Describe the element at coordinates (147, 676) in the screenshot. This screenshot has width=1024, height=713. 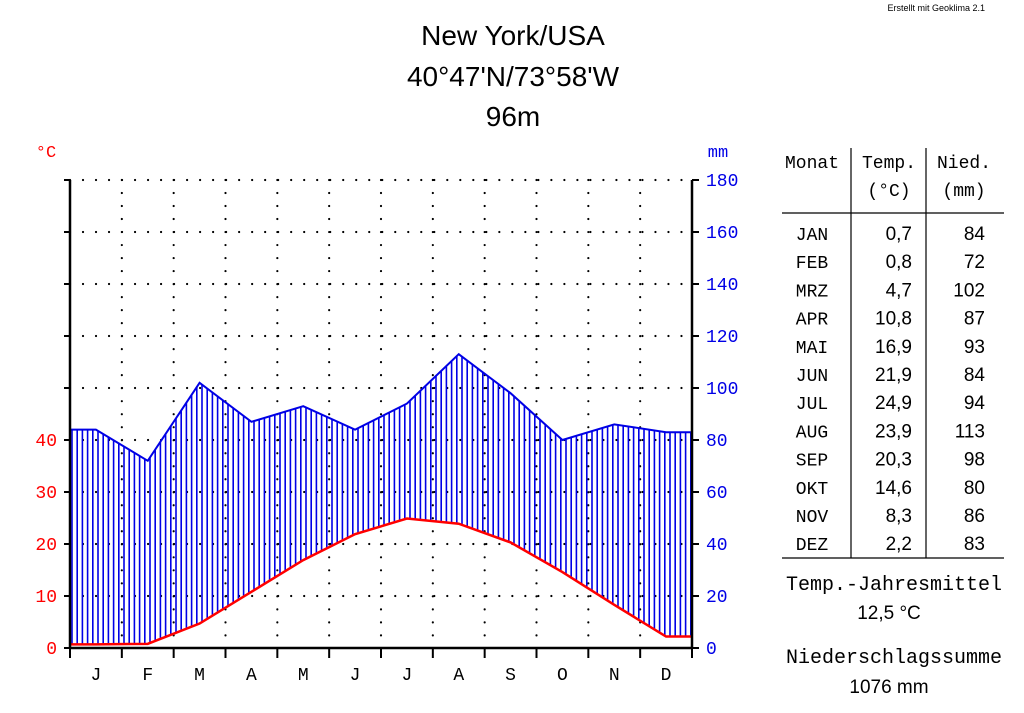
I see `month-label: F` at that location.